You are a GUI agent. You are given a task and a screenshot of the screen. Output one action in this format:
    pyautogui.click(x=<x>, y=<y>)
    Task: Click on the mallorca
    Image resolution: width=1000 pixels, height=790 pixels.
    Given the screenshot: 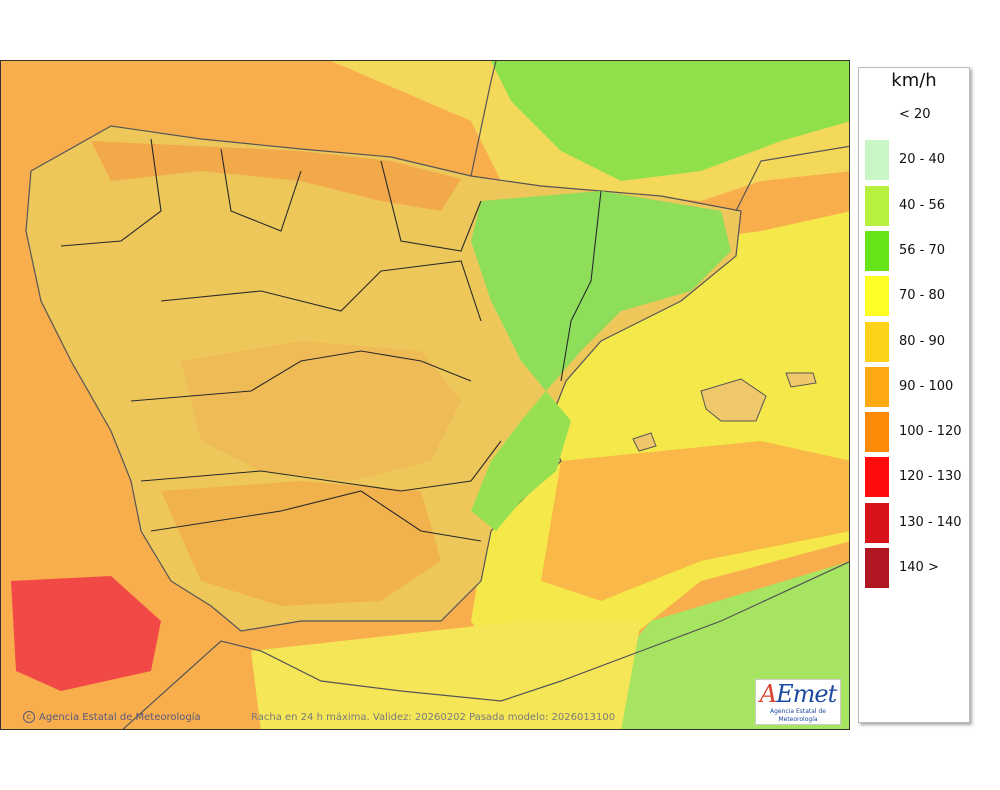 What is the action you would take?
    pyautogui.click(x=733, y=400)
    